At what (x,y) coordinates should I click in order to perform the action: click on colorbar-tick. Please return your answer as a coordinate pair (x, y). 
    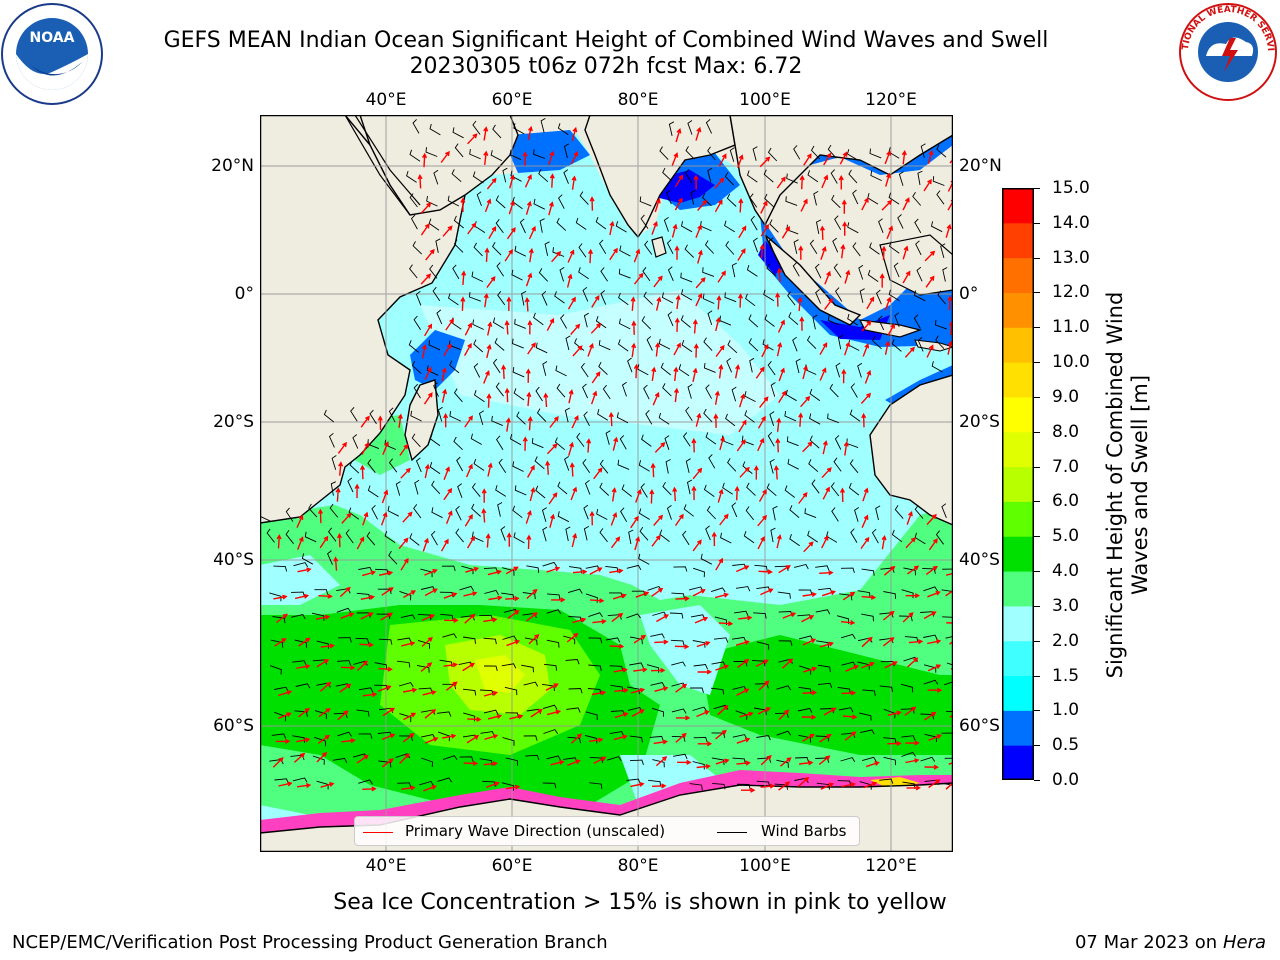
    Looking at the image, I should click on (1037, 746).